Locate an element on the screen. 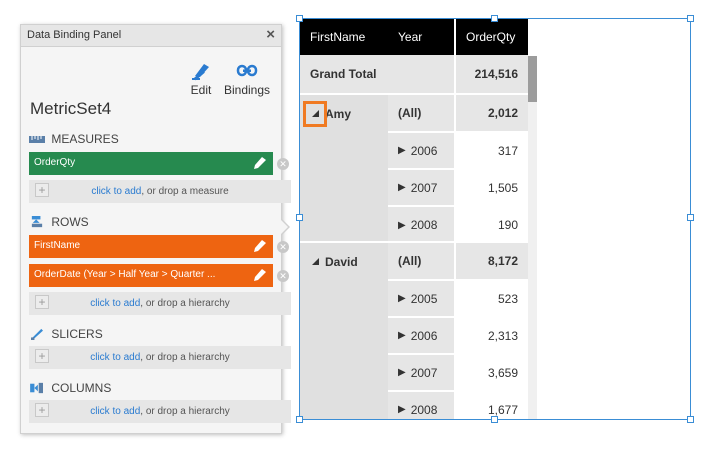 The height and width of the screenshot is (450, 708). resize-handle-ne is located at coordinates (690, 18).